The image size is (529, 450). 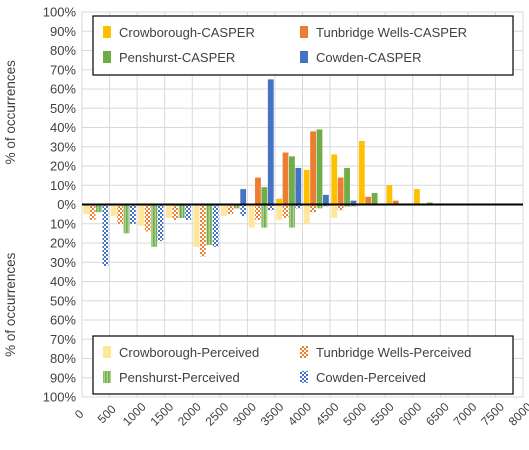 What do you see at coordinates (492, 414) in the screenshot?
I see `x-tick-label: 7500` at bounding box center [492, 414].